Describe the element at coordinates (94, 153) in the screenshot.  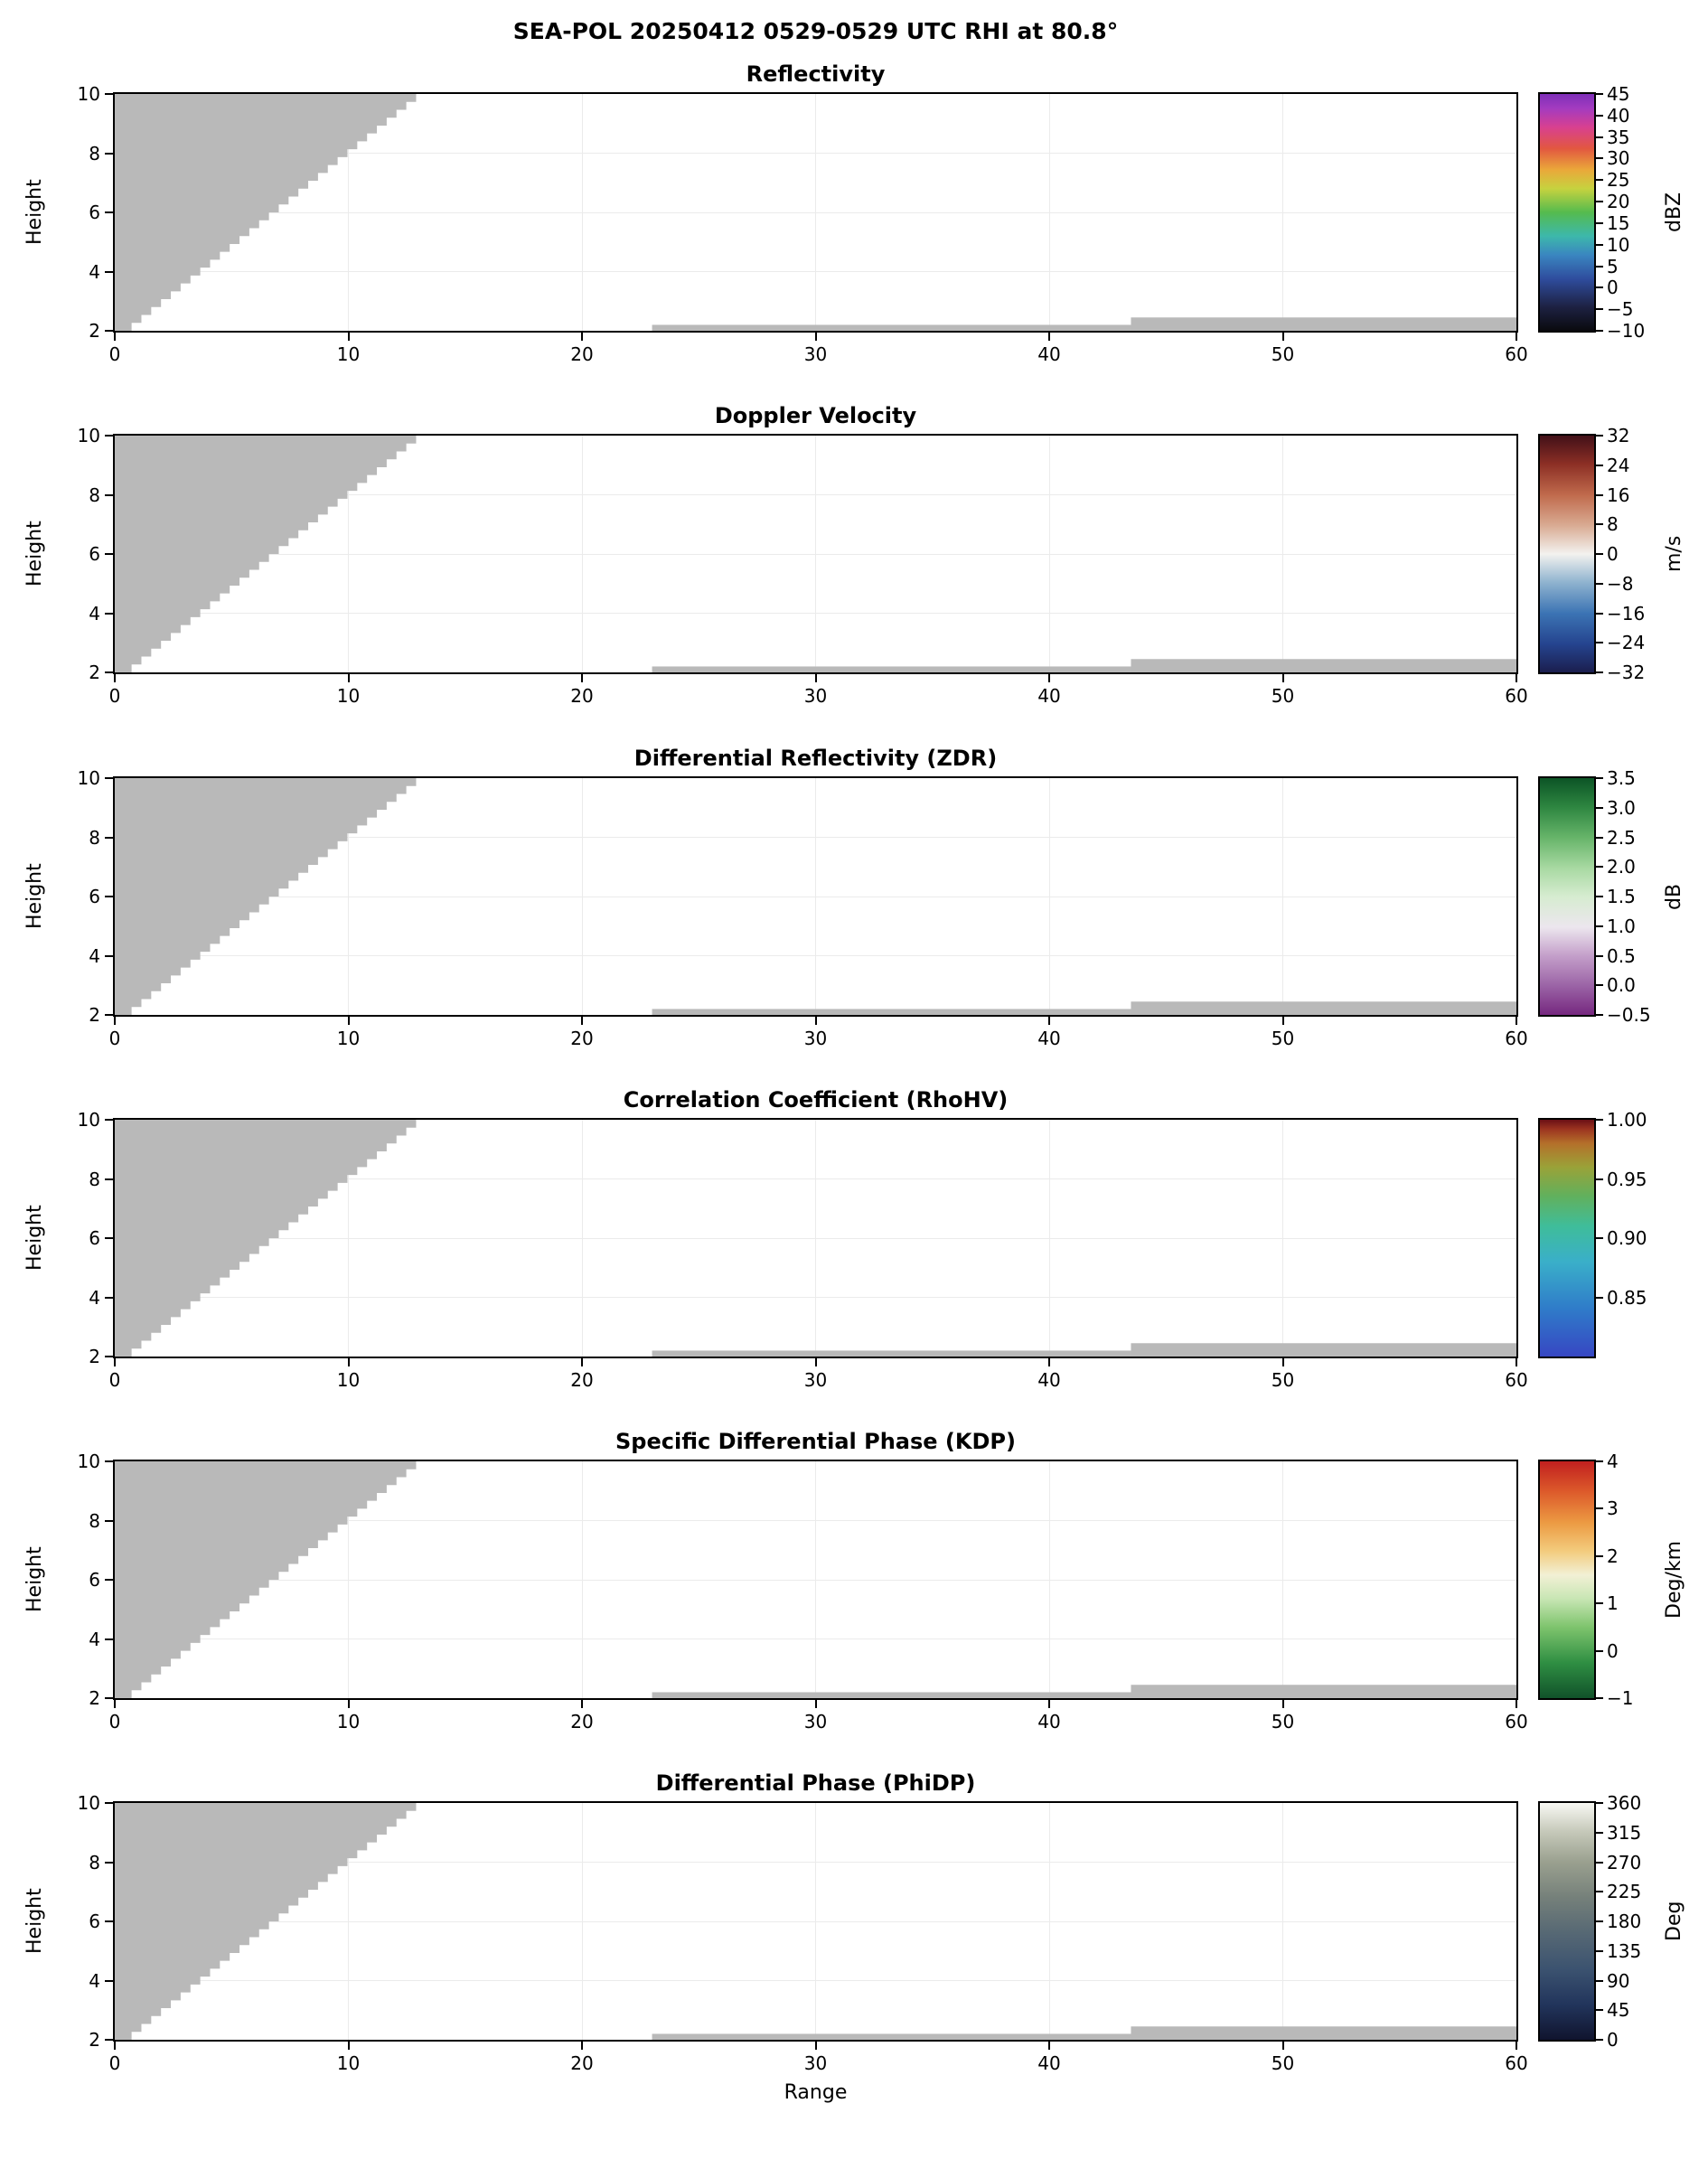
I see `y-tick-label: 8` at that location.